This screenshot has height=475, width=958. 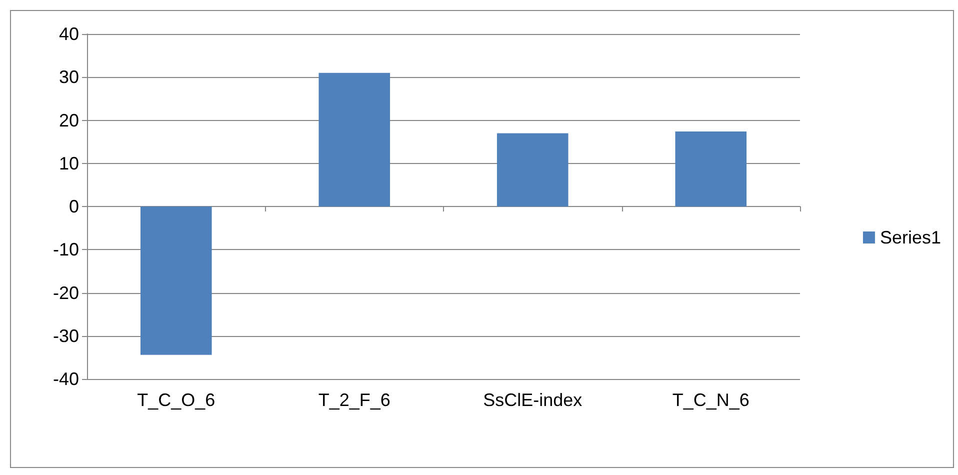 What do you see at coordinates (73, 206) in the screenshot?
I see `y-tick-label: 0` at bounding box center [73, 206].